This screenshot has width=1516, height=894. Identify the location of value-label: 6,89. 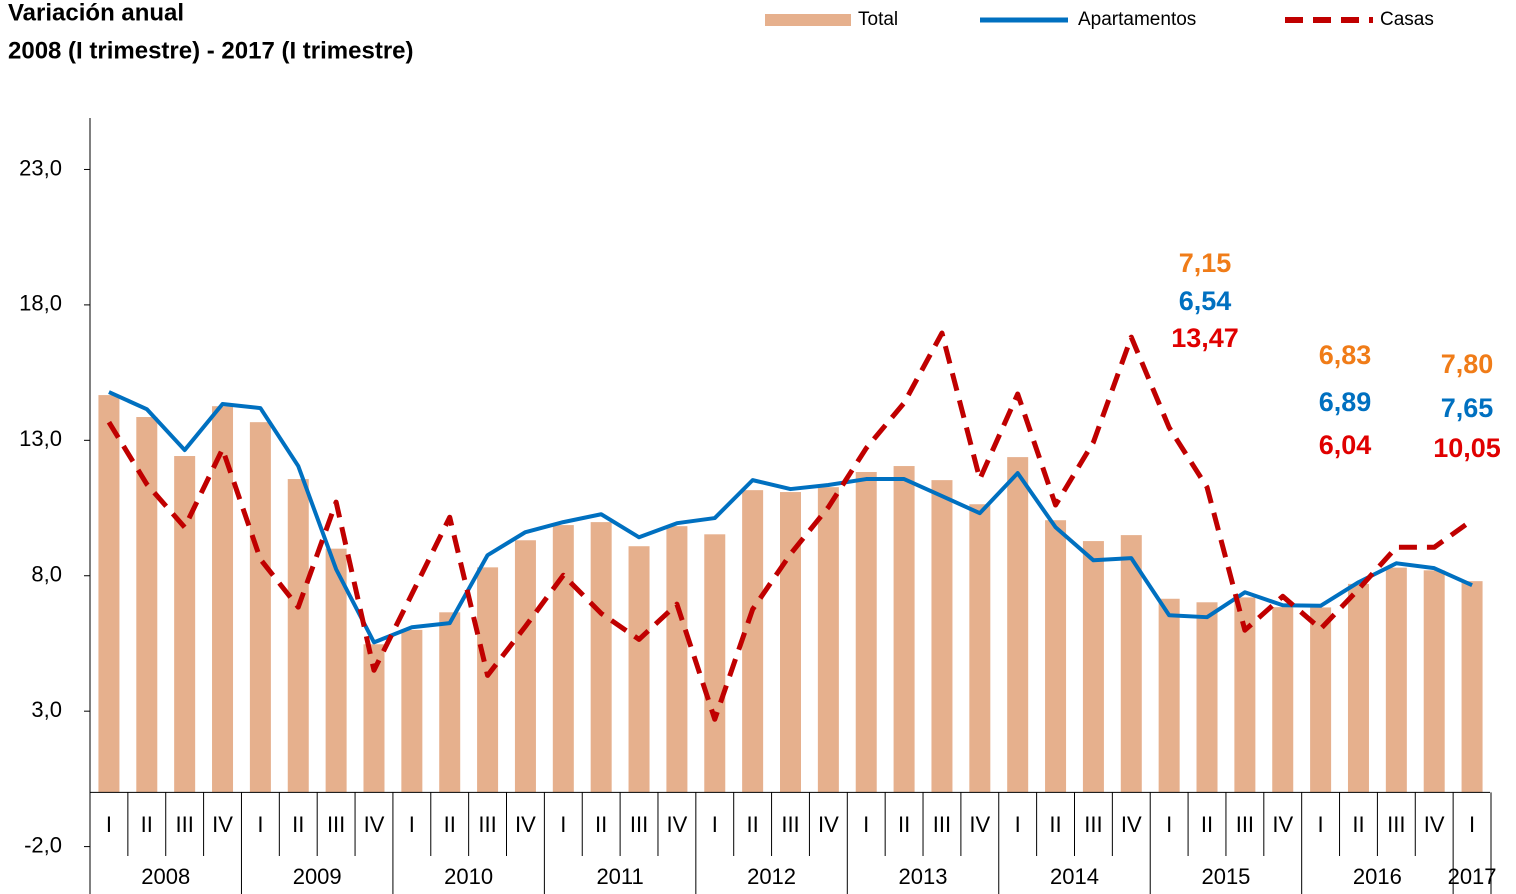
(1345, 402).